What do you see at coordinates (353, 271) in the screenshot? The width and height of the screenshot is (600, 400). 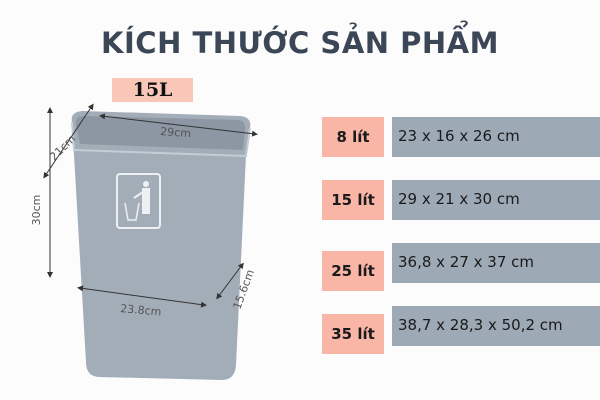 I see `capacity-25: 25 lít` at bounding box center [353, 271].